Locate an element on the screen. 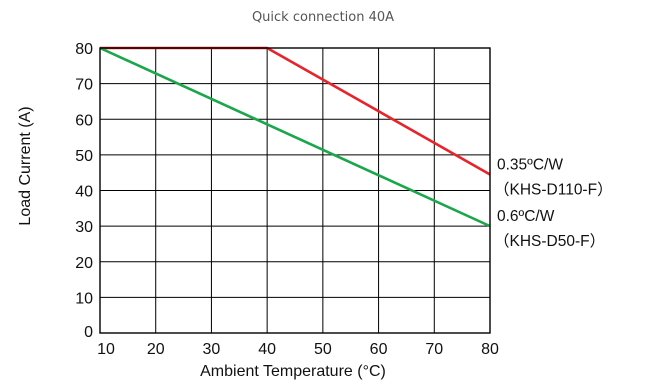 This screenshot has width=646, height=387. x-axis-label: Ambient Temperature (°C) is located at coordinates (293, 371).